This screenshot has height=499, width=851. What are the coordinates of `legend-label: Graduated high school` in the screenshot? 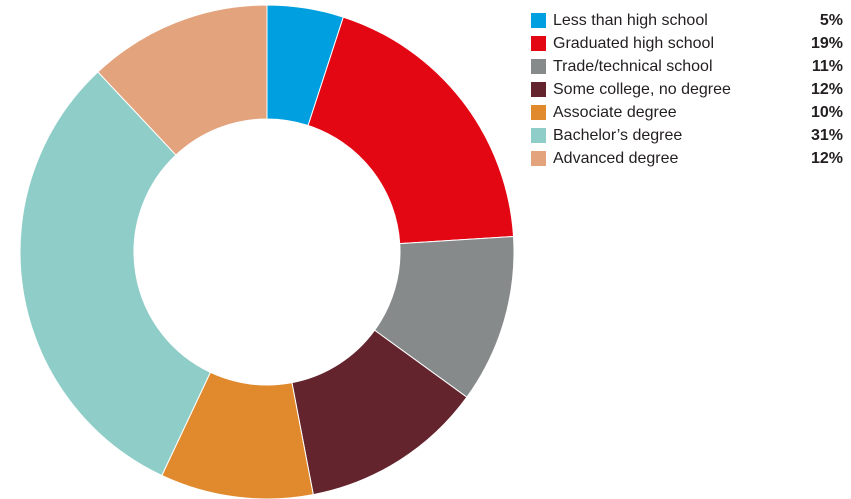 It's located at (633, 43).